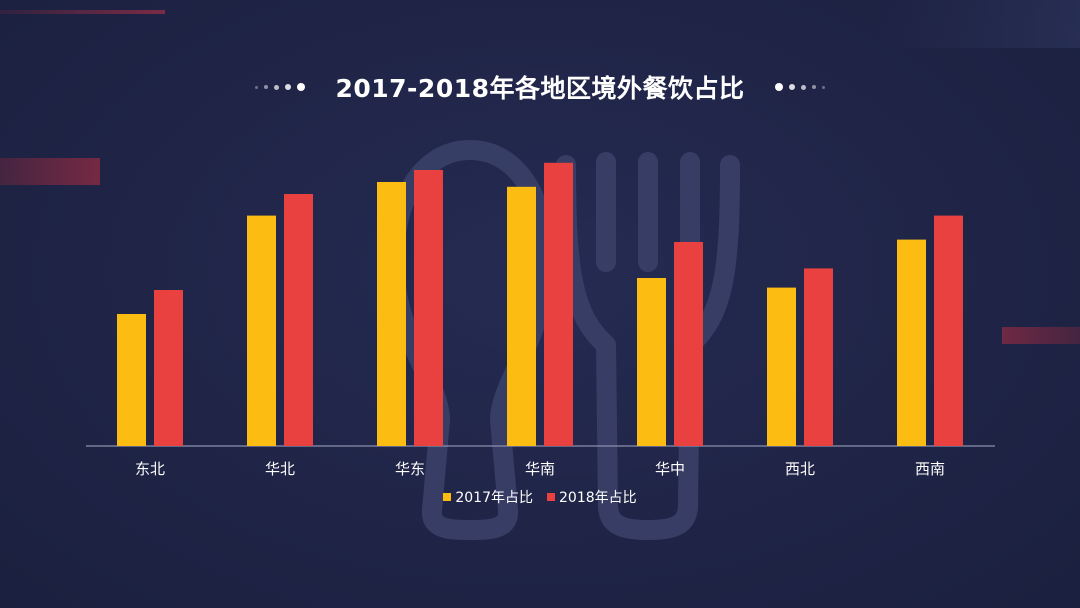  I want to click on chart-title: 2017-2018年各地区境外餐饮占比, so click(540, 88).